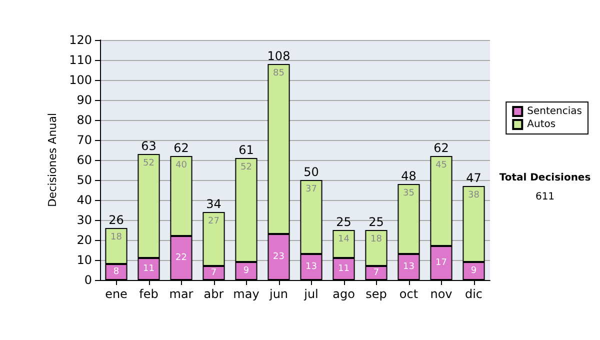 The width and height of the screenshot is (600, 340). What do you see at coordinates (80, 80) in the screenshot?
I see `y-tick-label: 100` at bounding box center [80, 80].